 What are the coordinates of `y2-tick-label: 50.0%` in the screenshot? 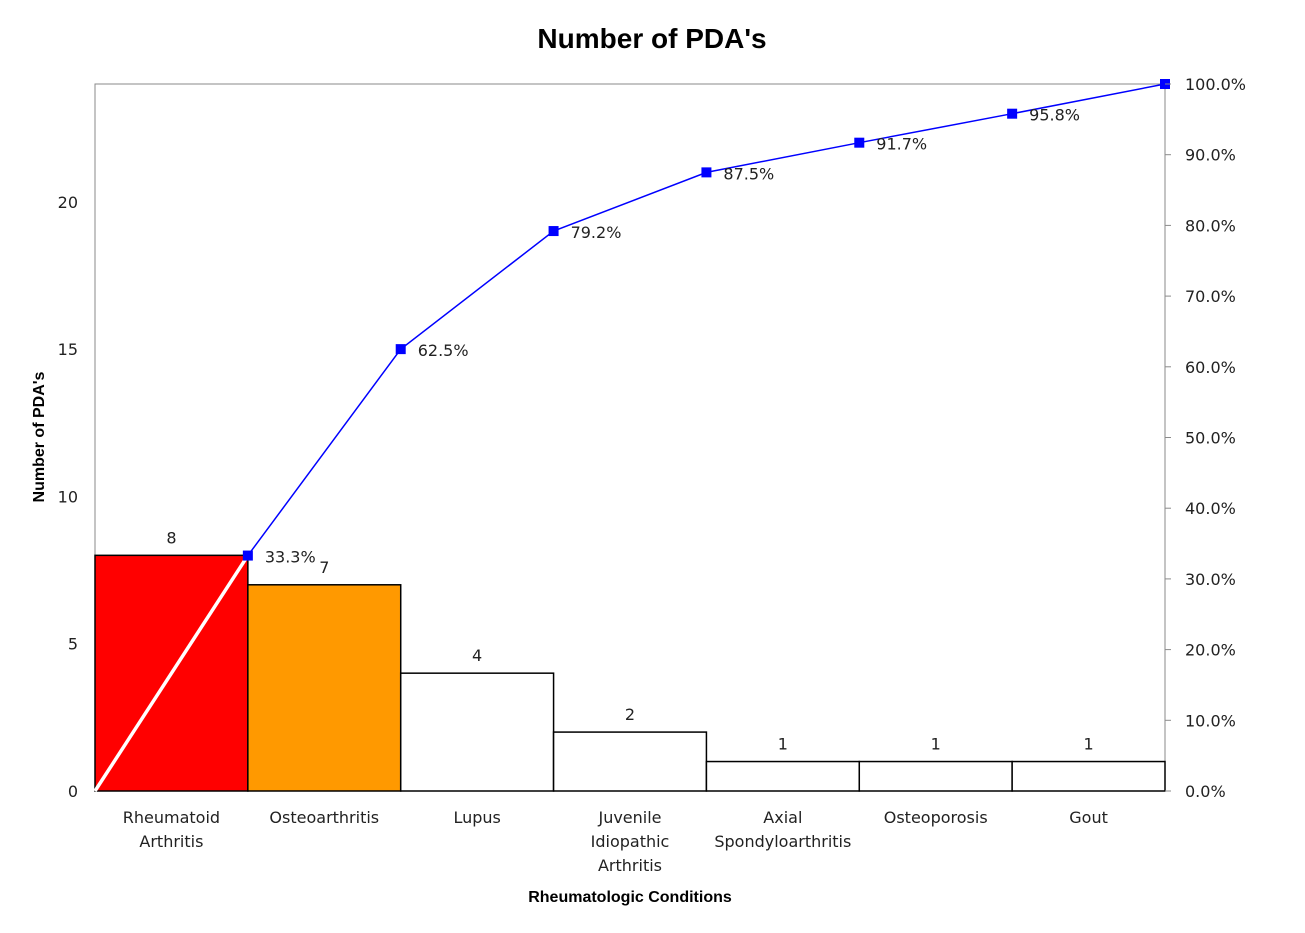 It's located at (1210, 438).